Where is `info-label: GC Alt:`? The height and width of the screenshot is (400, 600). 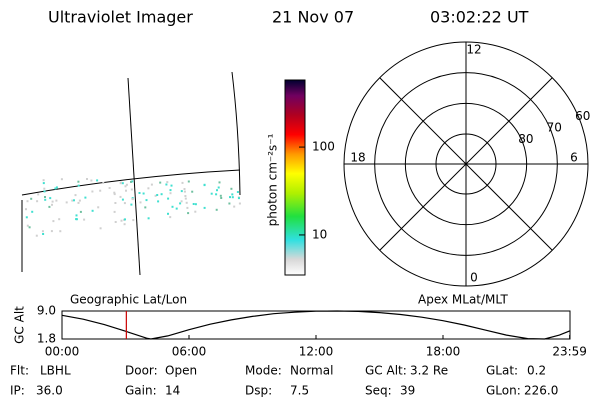 info-label: GC Alt: is located at coordinates (386, 371).